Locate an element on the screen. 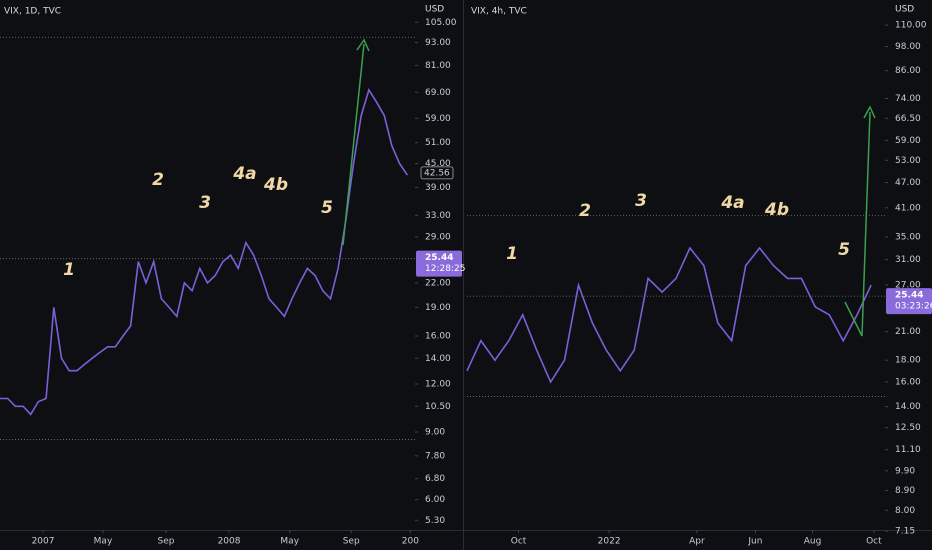  price-line is located at coordinates (669, 315).